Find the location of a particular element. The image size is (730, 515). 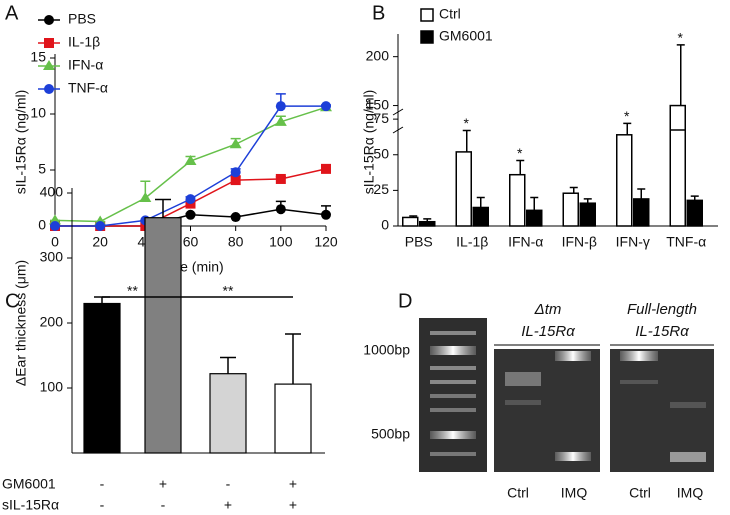

y-tick-label: 200 is located at coordinates (378, 55).